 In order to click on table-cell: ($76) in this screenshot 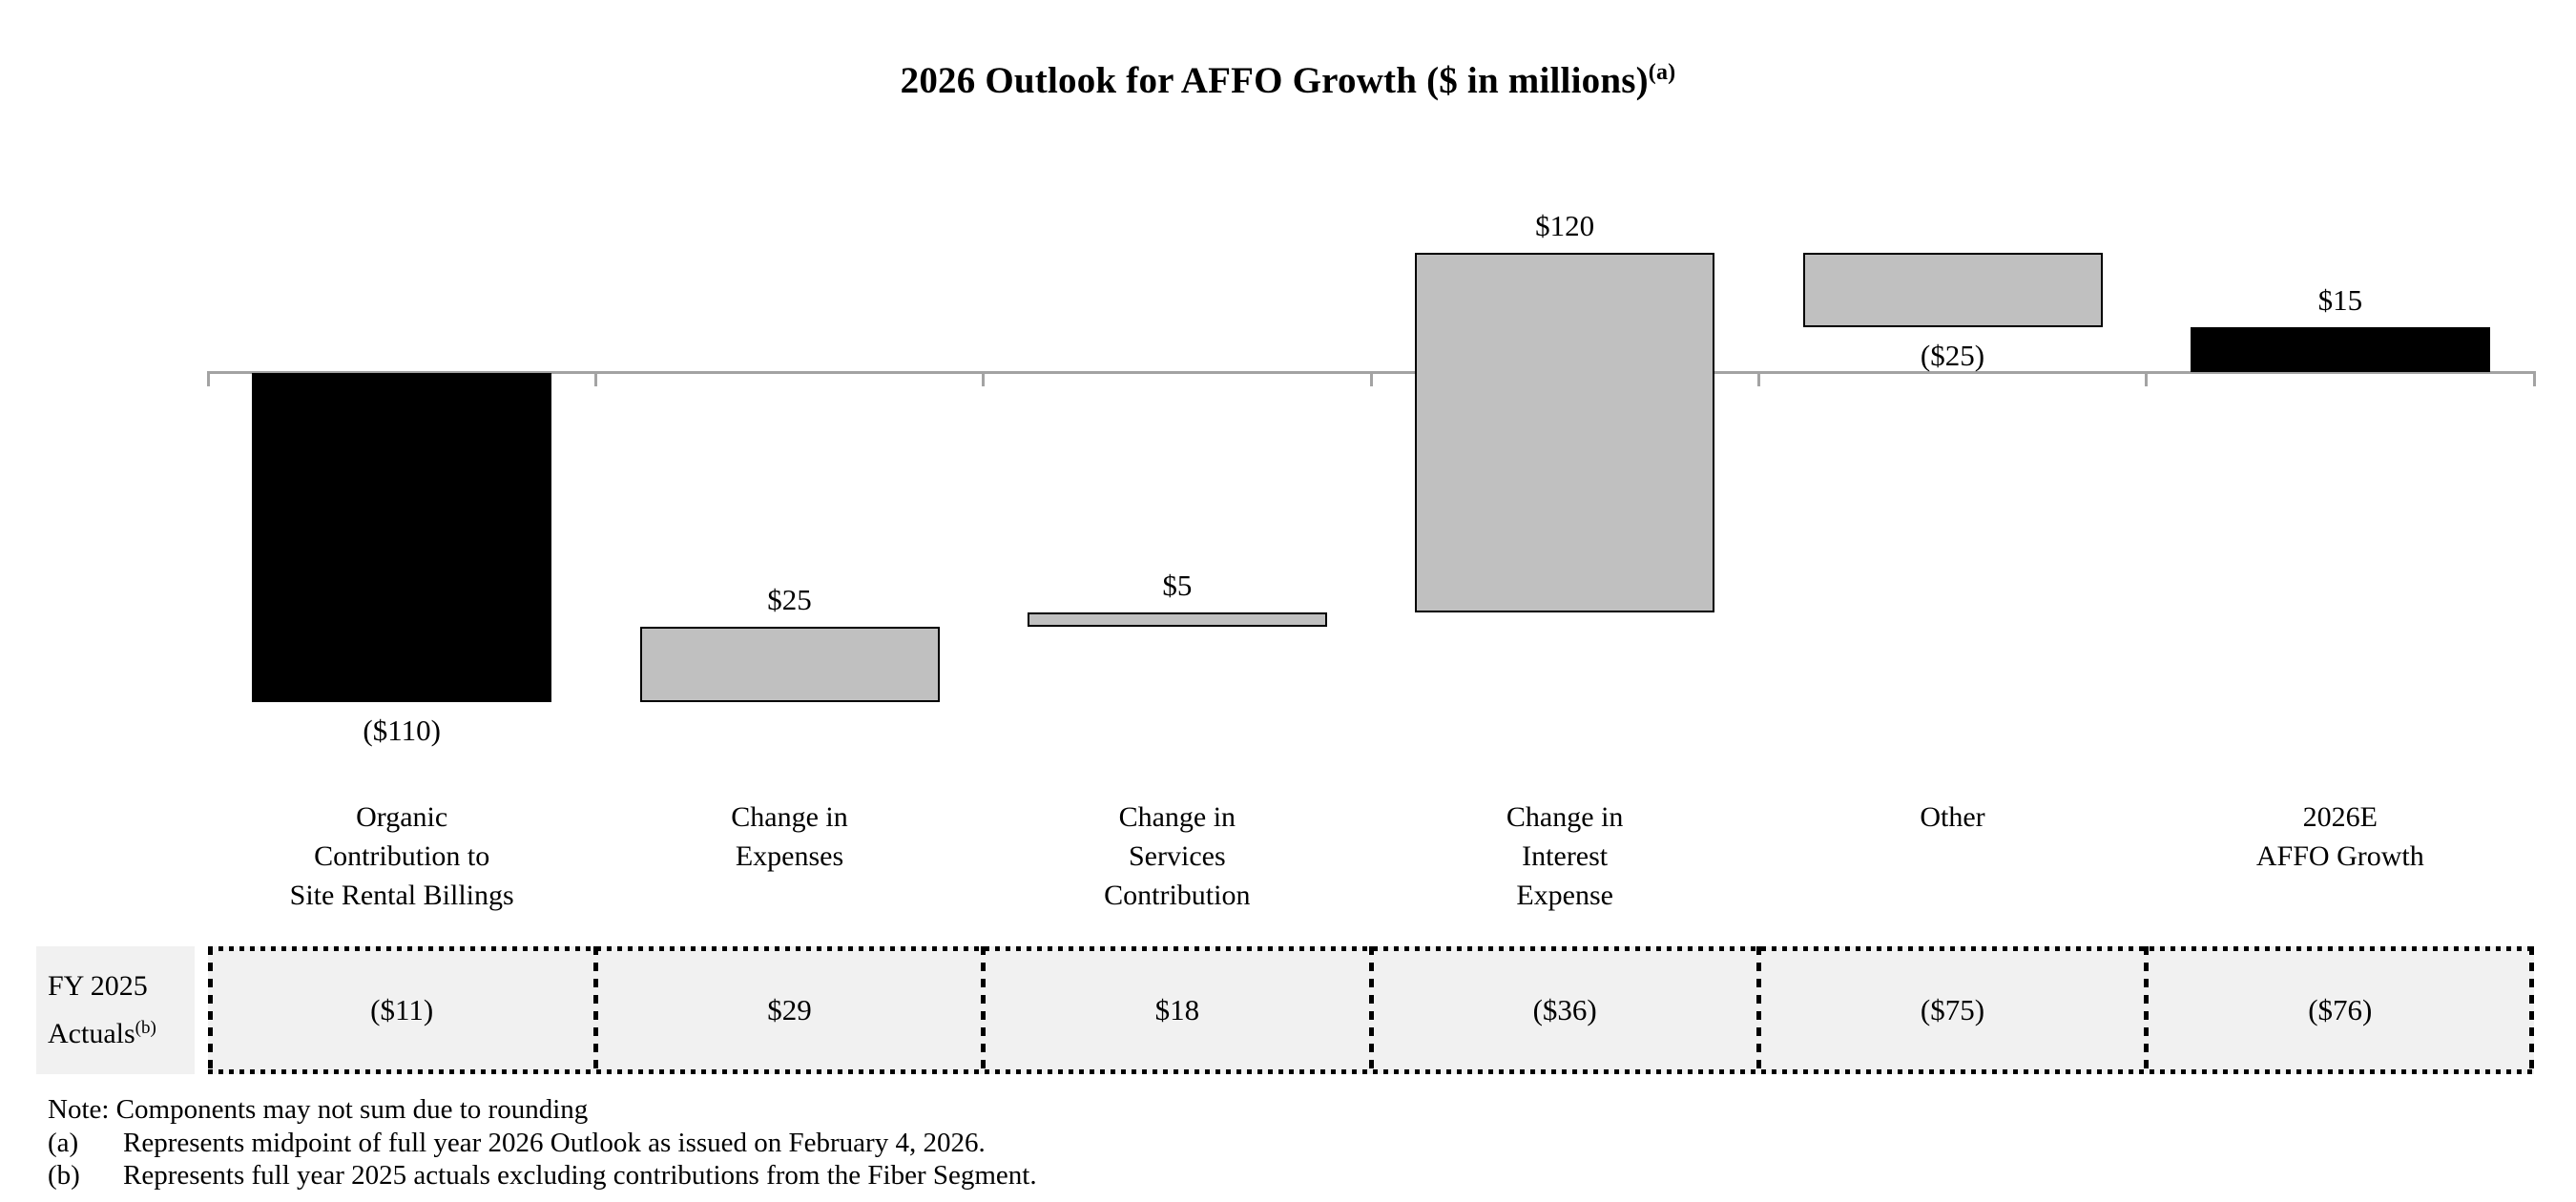, I will do `click(2340, 1009)`.